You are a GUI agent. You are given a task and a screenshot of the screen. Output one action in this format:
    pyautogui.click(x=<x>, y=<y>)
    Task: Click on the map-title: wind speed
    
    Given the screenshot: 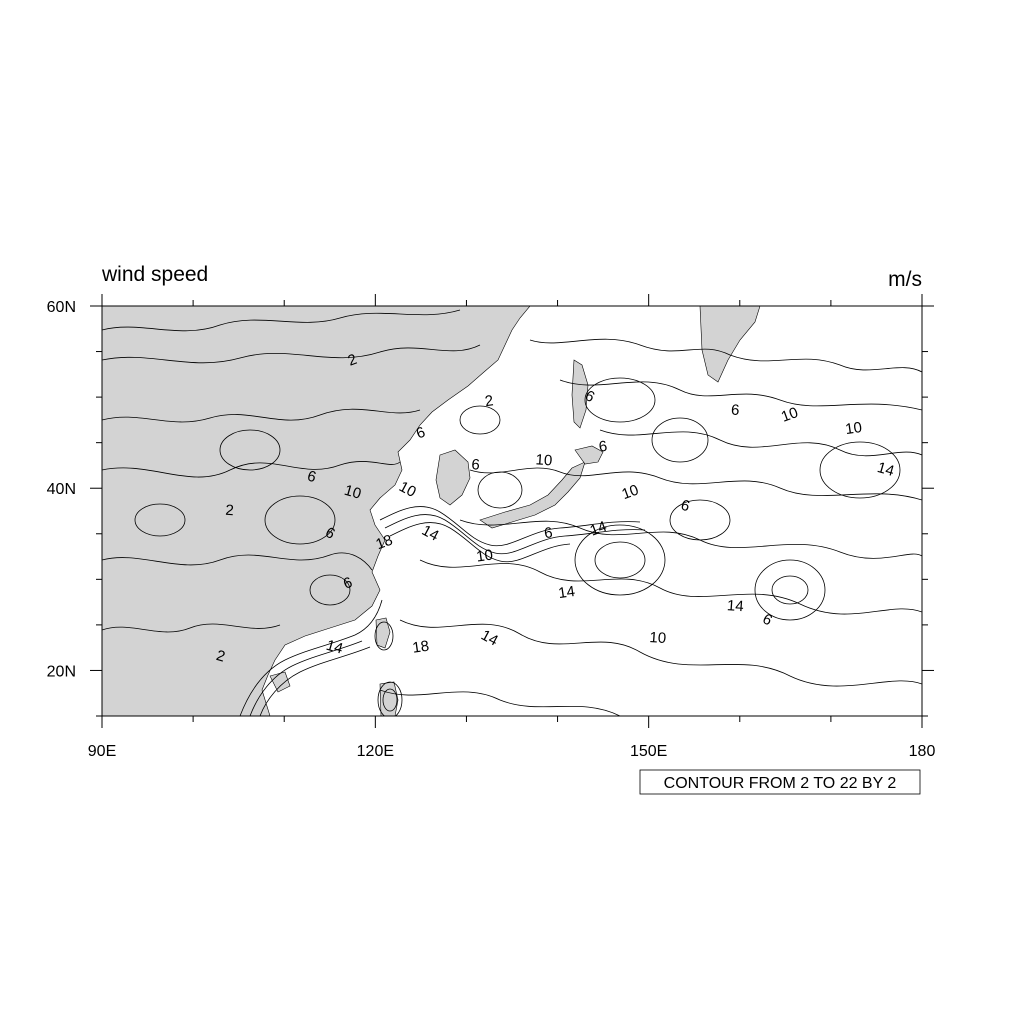 What is the action you would take?
    pyautogui.click(x=154, y=274)
    